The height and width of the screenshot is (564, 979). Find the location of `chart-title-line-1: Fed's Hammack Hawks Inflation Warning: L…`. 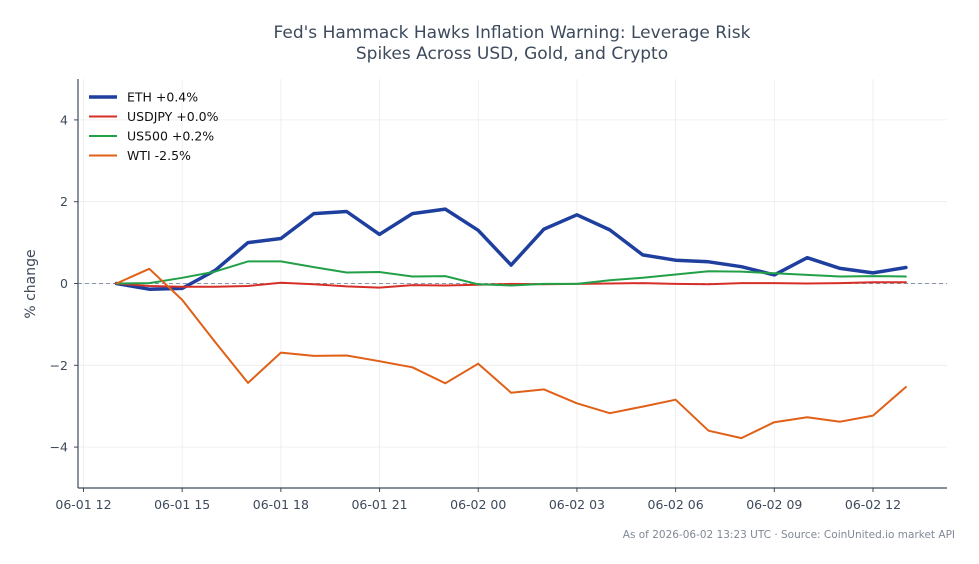

chart-title-line-1: Fed's Hammack Hawks Inflation Warning: L… is located at coordinates (512, 33).